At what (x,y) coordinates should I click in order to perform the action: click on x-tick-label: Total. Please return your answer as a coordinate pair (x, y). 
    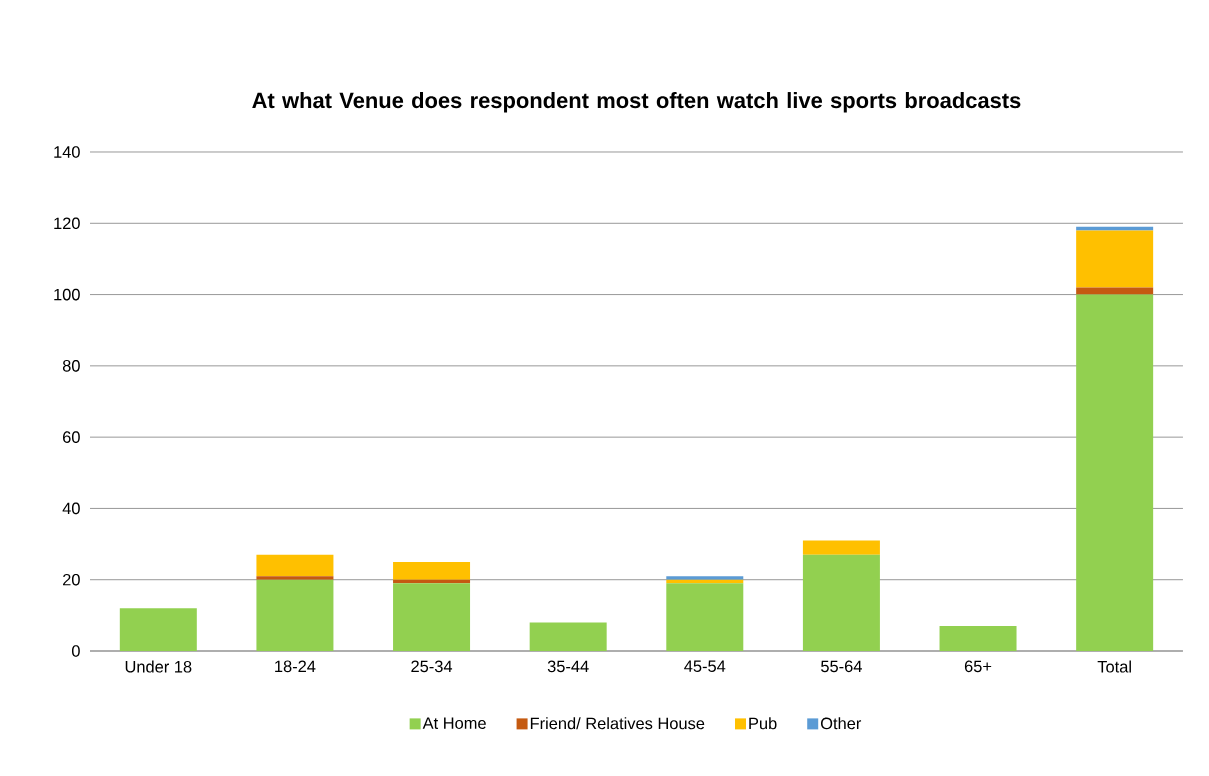
    Looking at the image, I should click on (1114, 666).